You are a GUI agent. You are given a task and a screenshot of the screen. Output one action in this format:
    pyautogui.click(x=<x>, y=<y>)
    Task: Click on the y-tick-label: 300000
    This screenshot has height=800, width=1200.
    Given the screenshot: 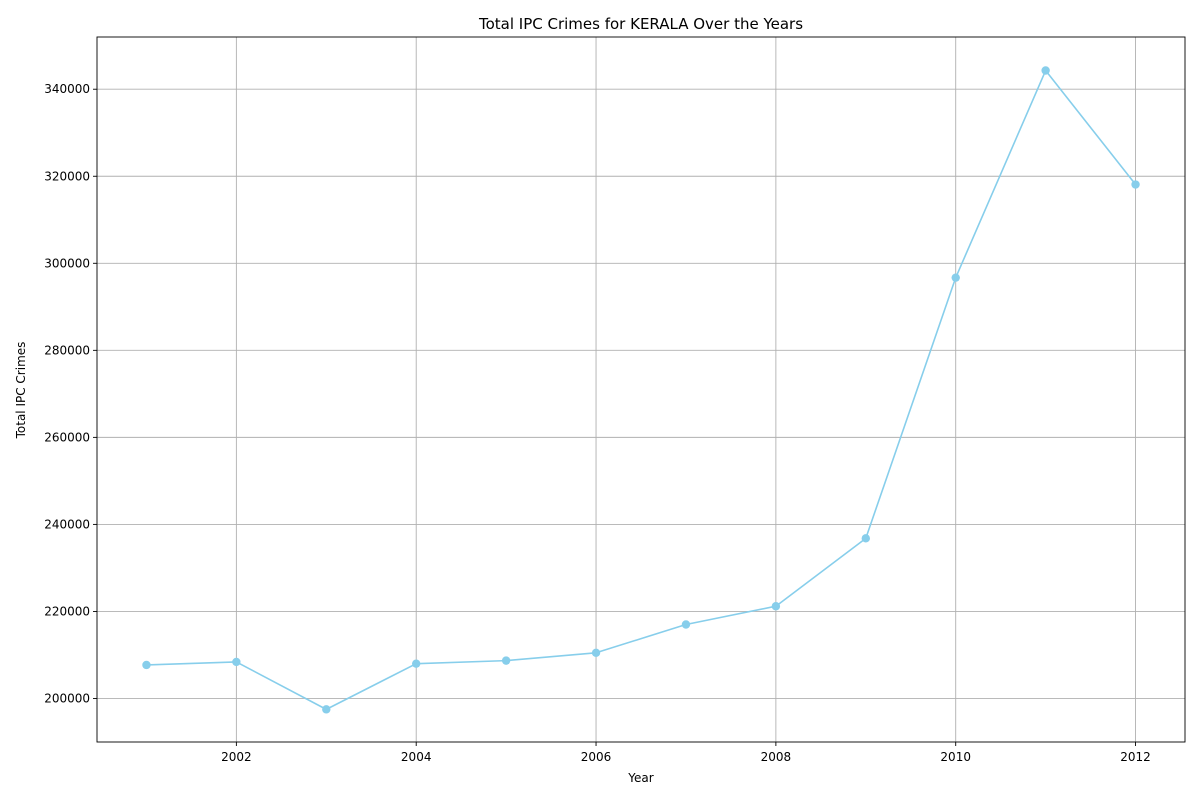 What is the action you would take?
    pyautogui.click(x=67, y=263)
    